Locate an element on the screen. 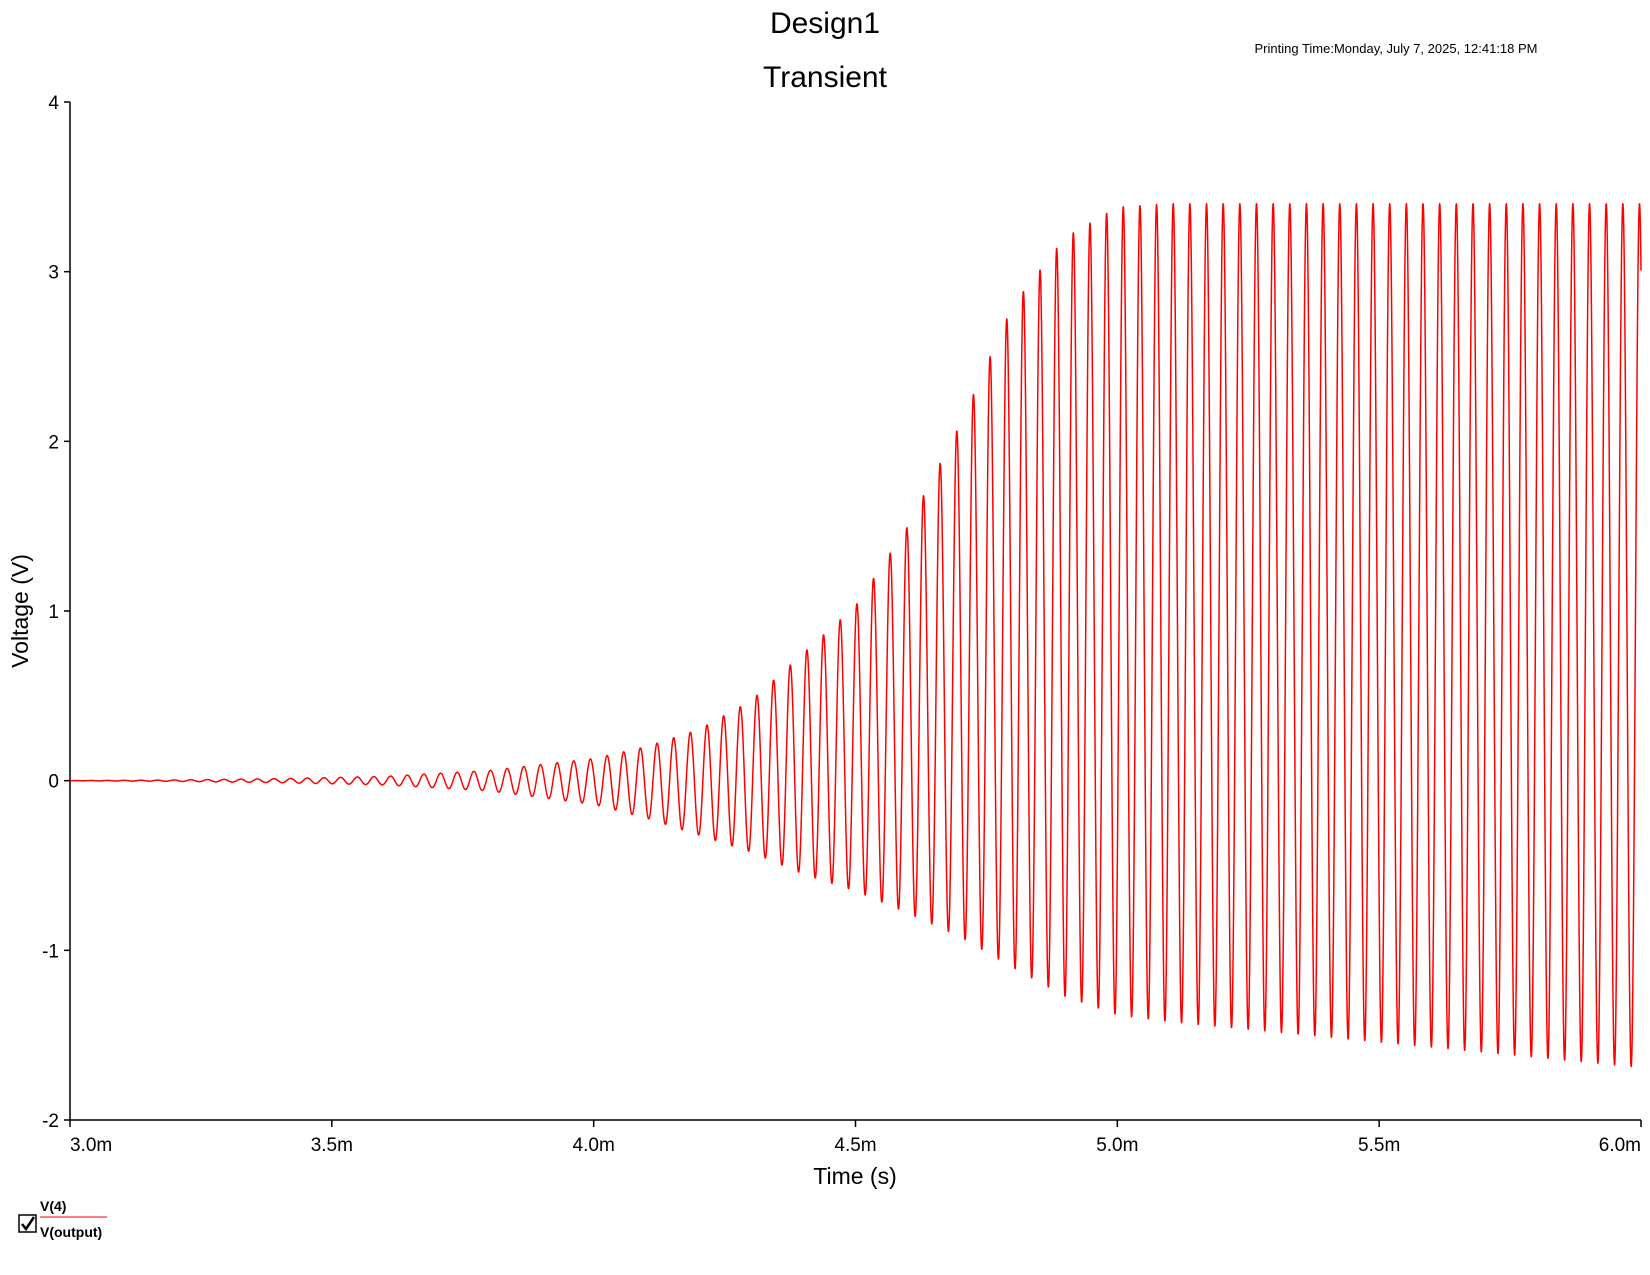 This screenshot has height=1275, width=1650. x-axis-label: Time (s) is located at coordinates (854, 1176).